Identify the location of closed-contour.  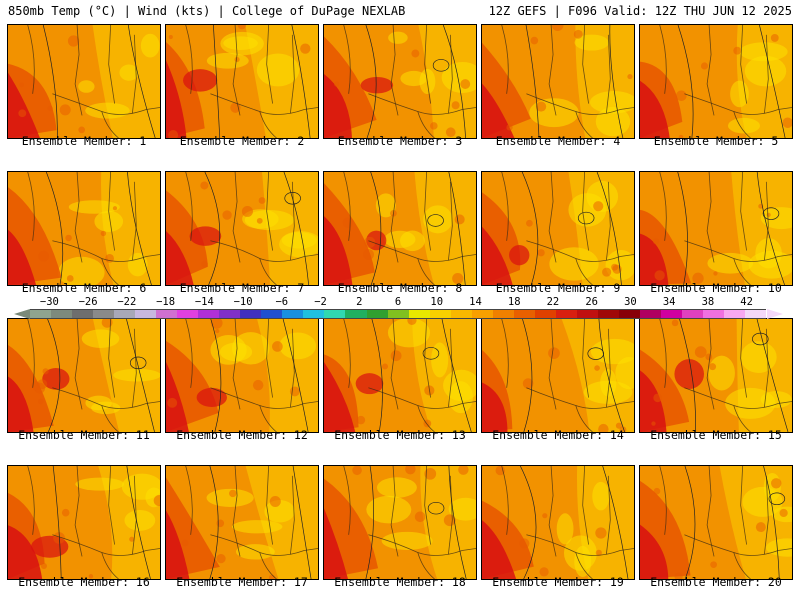
(760, 339).